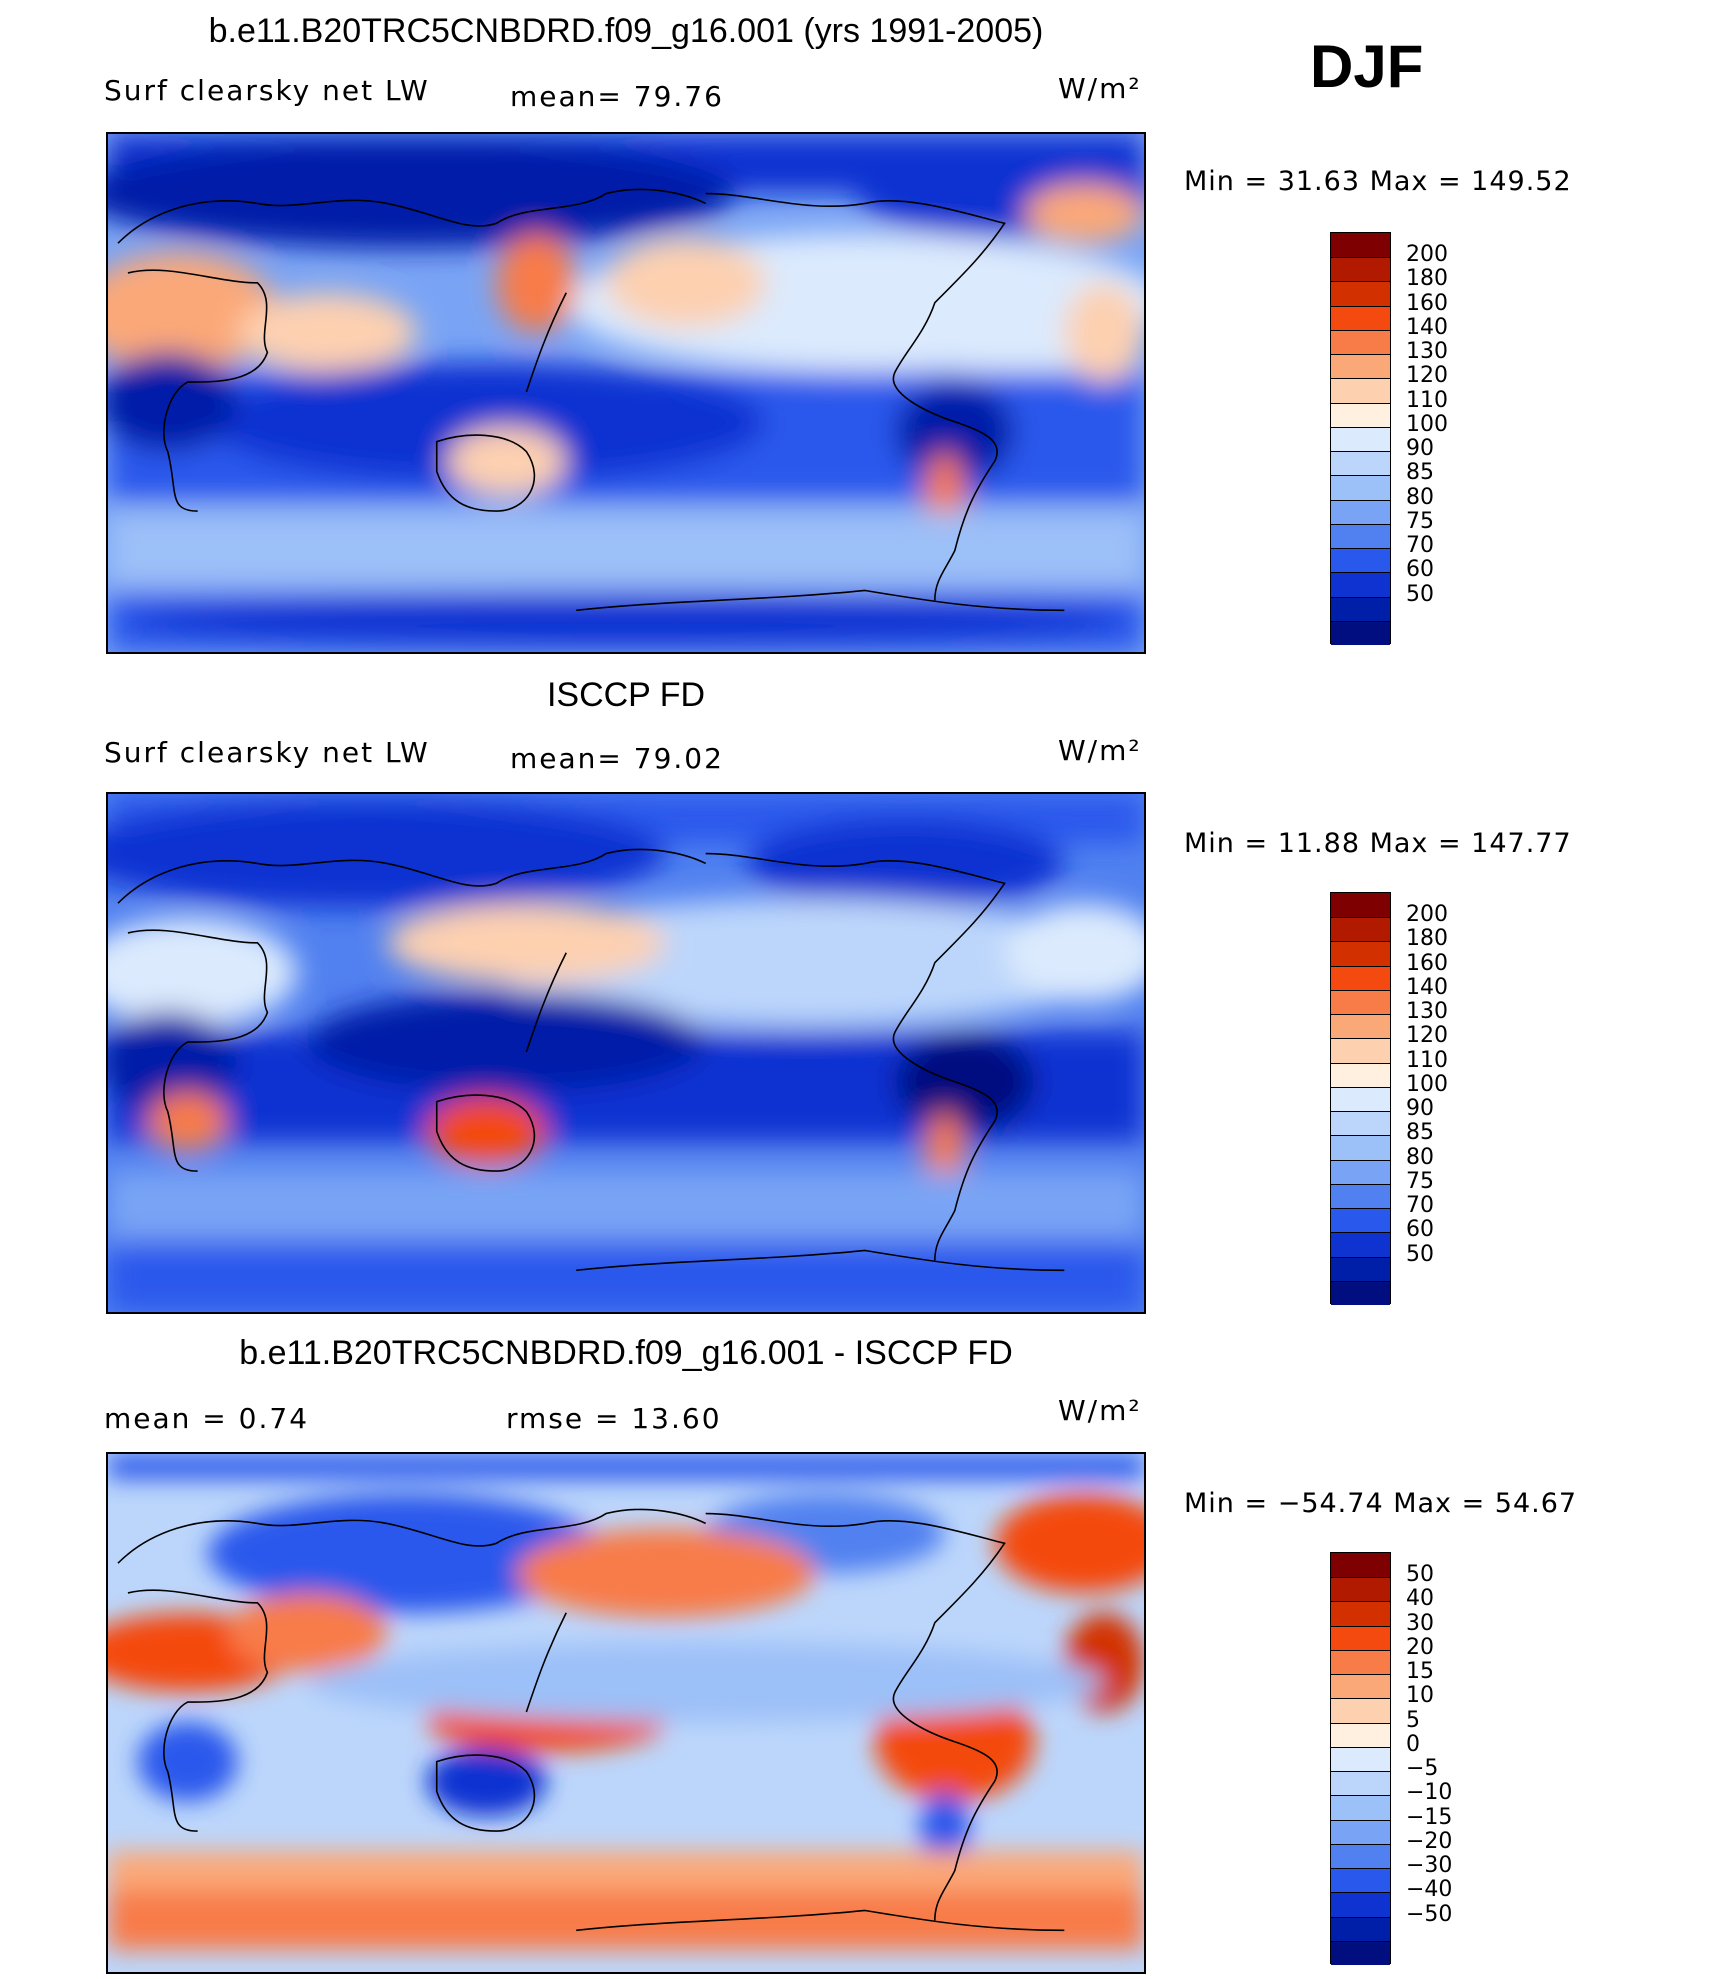  Describe the element at coordinates (614, 1418) in the screenshot. I see `panel-3-rmse: rmse = 13.60` at that location.